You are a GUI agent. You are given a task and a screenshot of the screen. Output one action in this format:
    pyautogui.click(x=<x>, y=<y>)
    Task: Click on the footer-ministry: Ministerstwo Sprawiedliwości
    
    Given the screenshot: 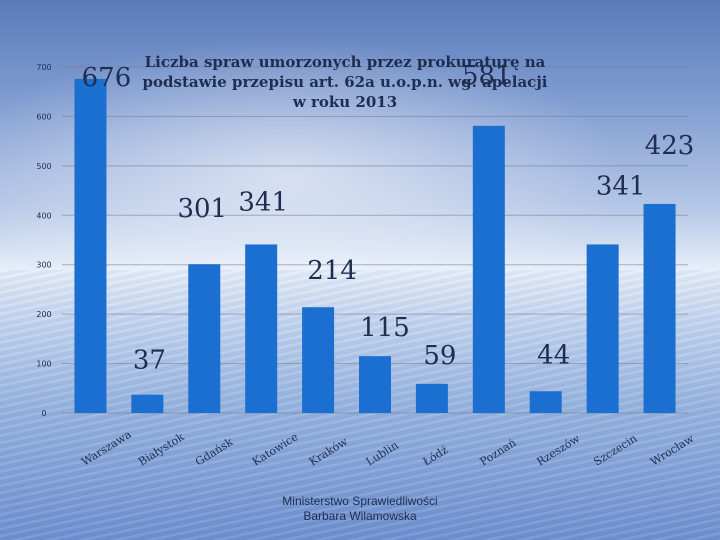 What is the action you would take?
    pyautogui.click(x=360, y=501)
    